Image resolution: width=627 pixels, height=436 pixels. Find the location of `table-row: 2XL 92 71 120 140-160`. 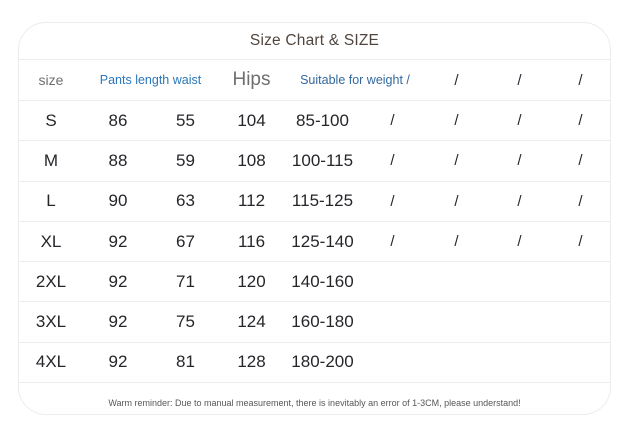

table-row: 2XL 92 71 120 140-160 is located at coordinates (314, 282).